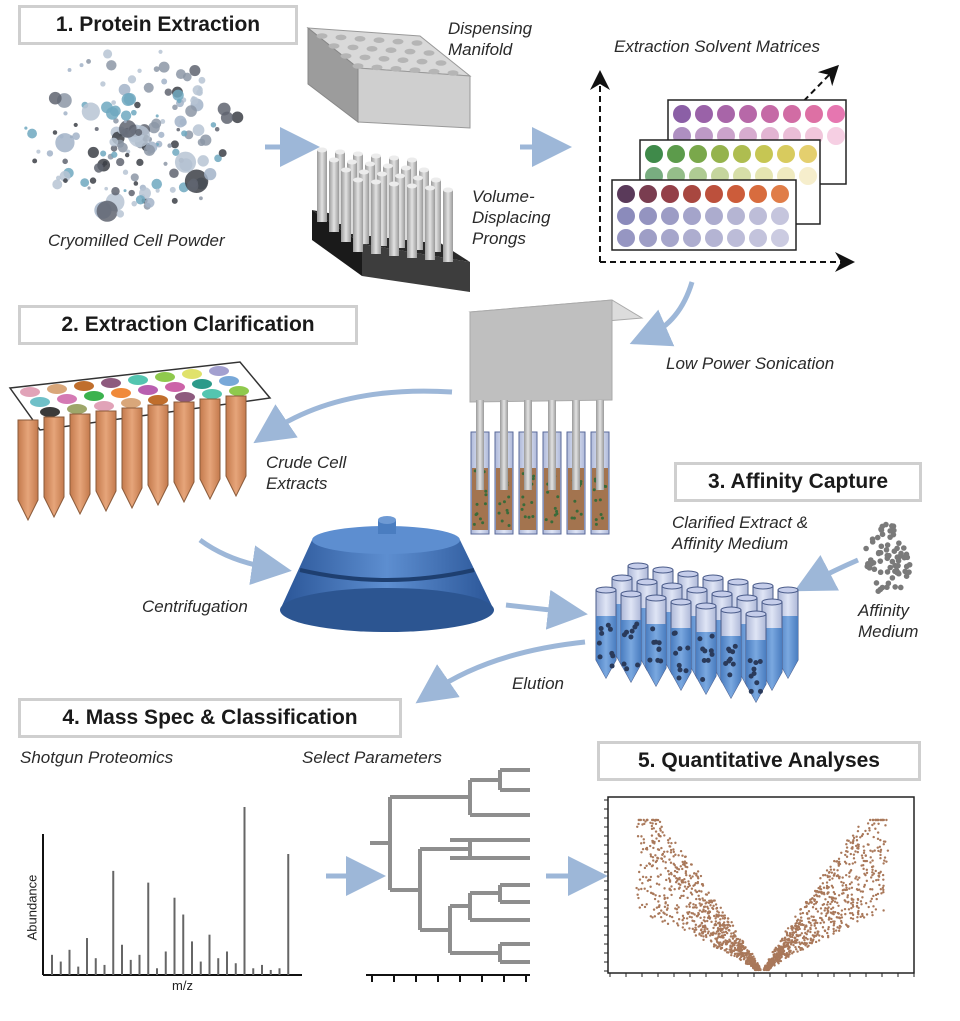  What do you see at coordinates (490, 39) in the screenshot?
I see `label-dispensing-manifold: Dispensing Manifold` at bounding box center [490, 39].